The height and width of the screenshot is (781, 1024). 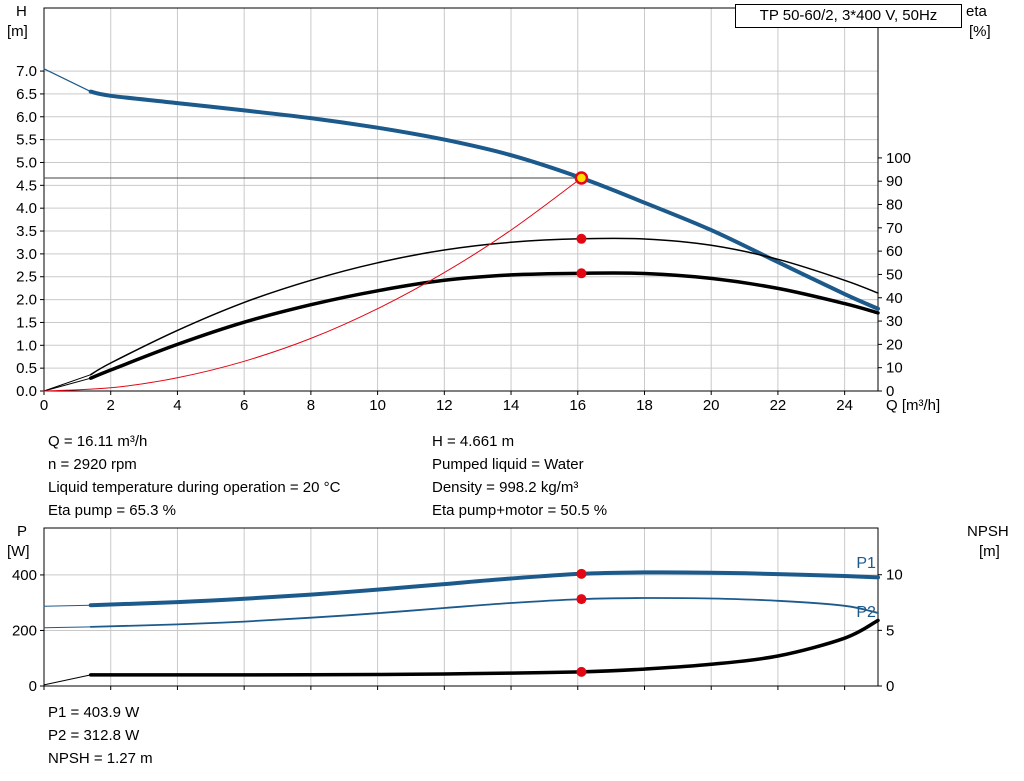 I want to click on x-tick-label: 2, so click(x=111, y=405).